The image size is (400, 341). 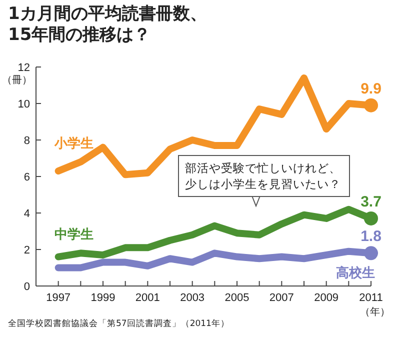 What do you see at coordinates (17, 80) in the screenshot?
I see `y-axis-title: （冊）` at bounding box center [17, 80].